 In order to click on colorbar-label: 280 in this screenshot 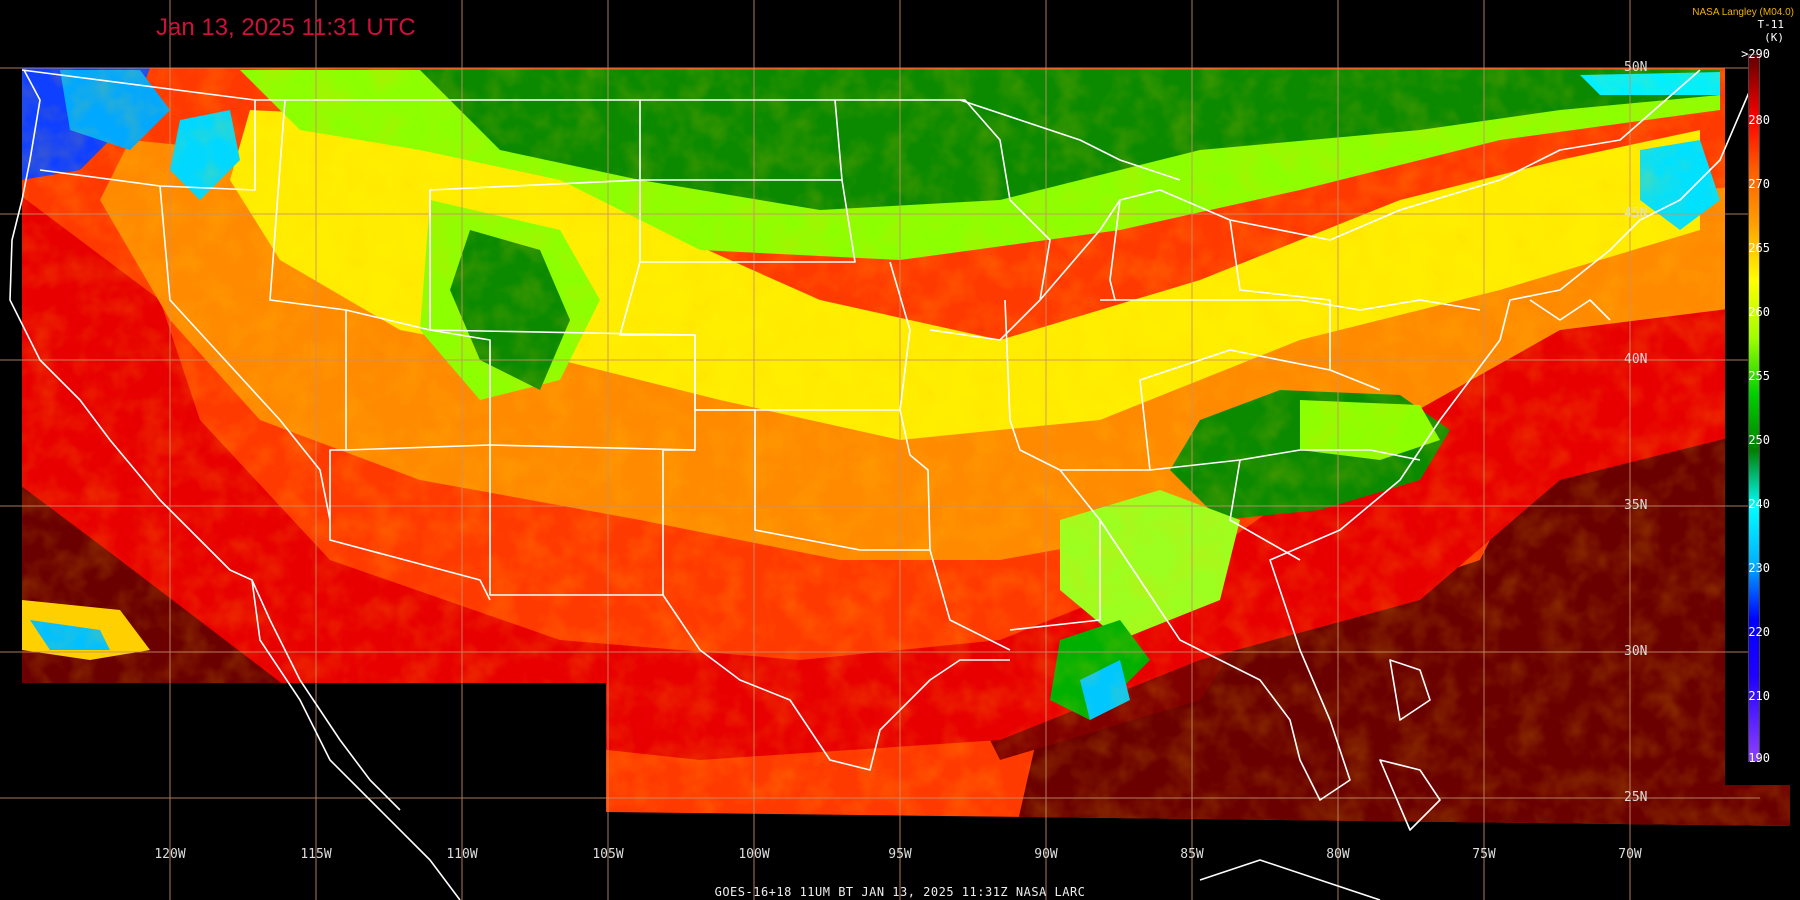, I will do `click(1759, 120)`.